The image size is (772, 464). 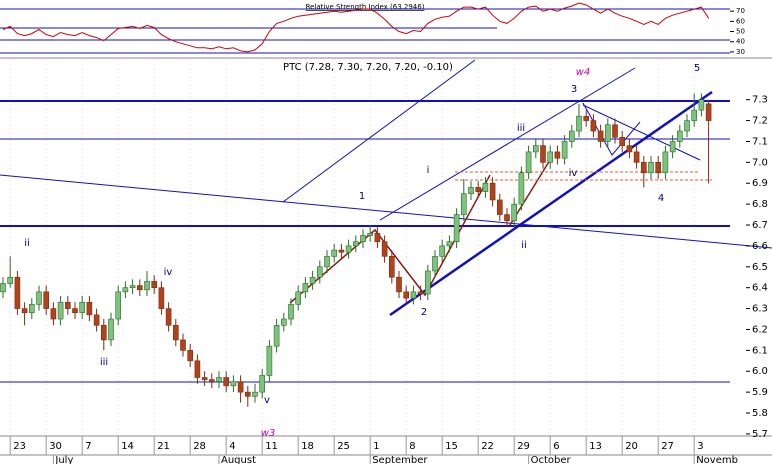 What do you see at coordinates (760, 246) in the screenshot?
I see `y-tick-label: 6.6` at bounding box center [760, 246].